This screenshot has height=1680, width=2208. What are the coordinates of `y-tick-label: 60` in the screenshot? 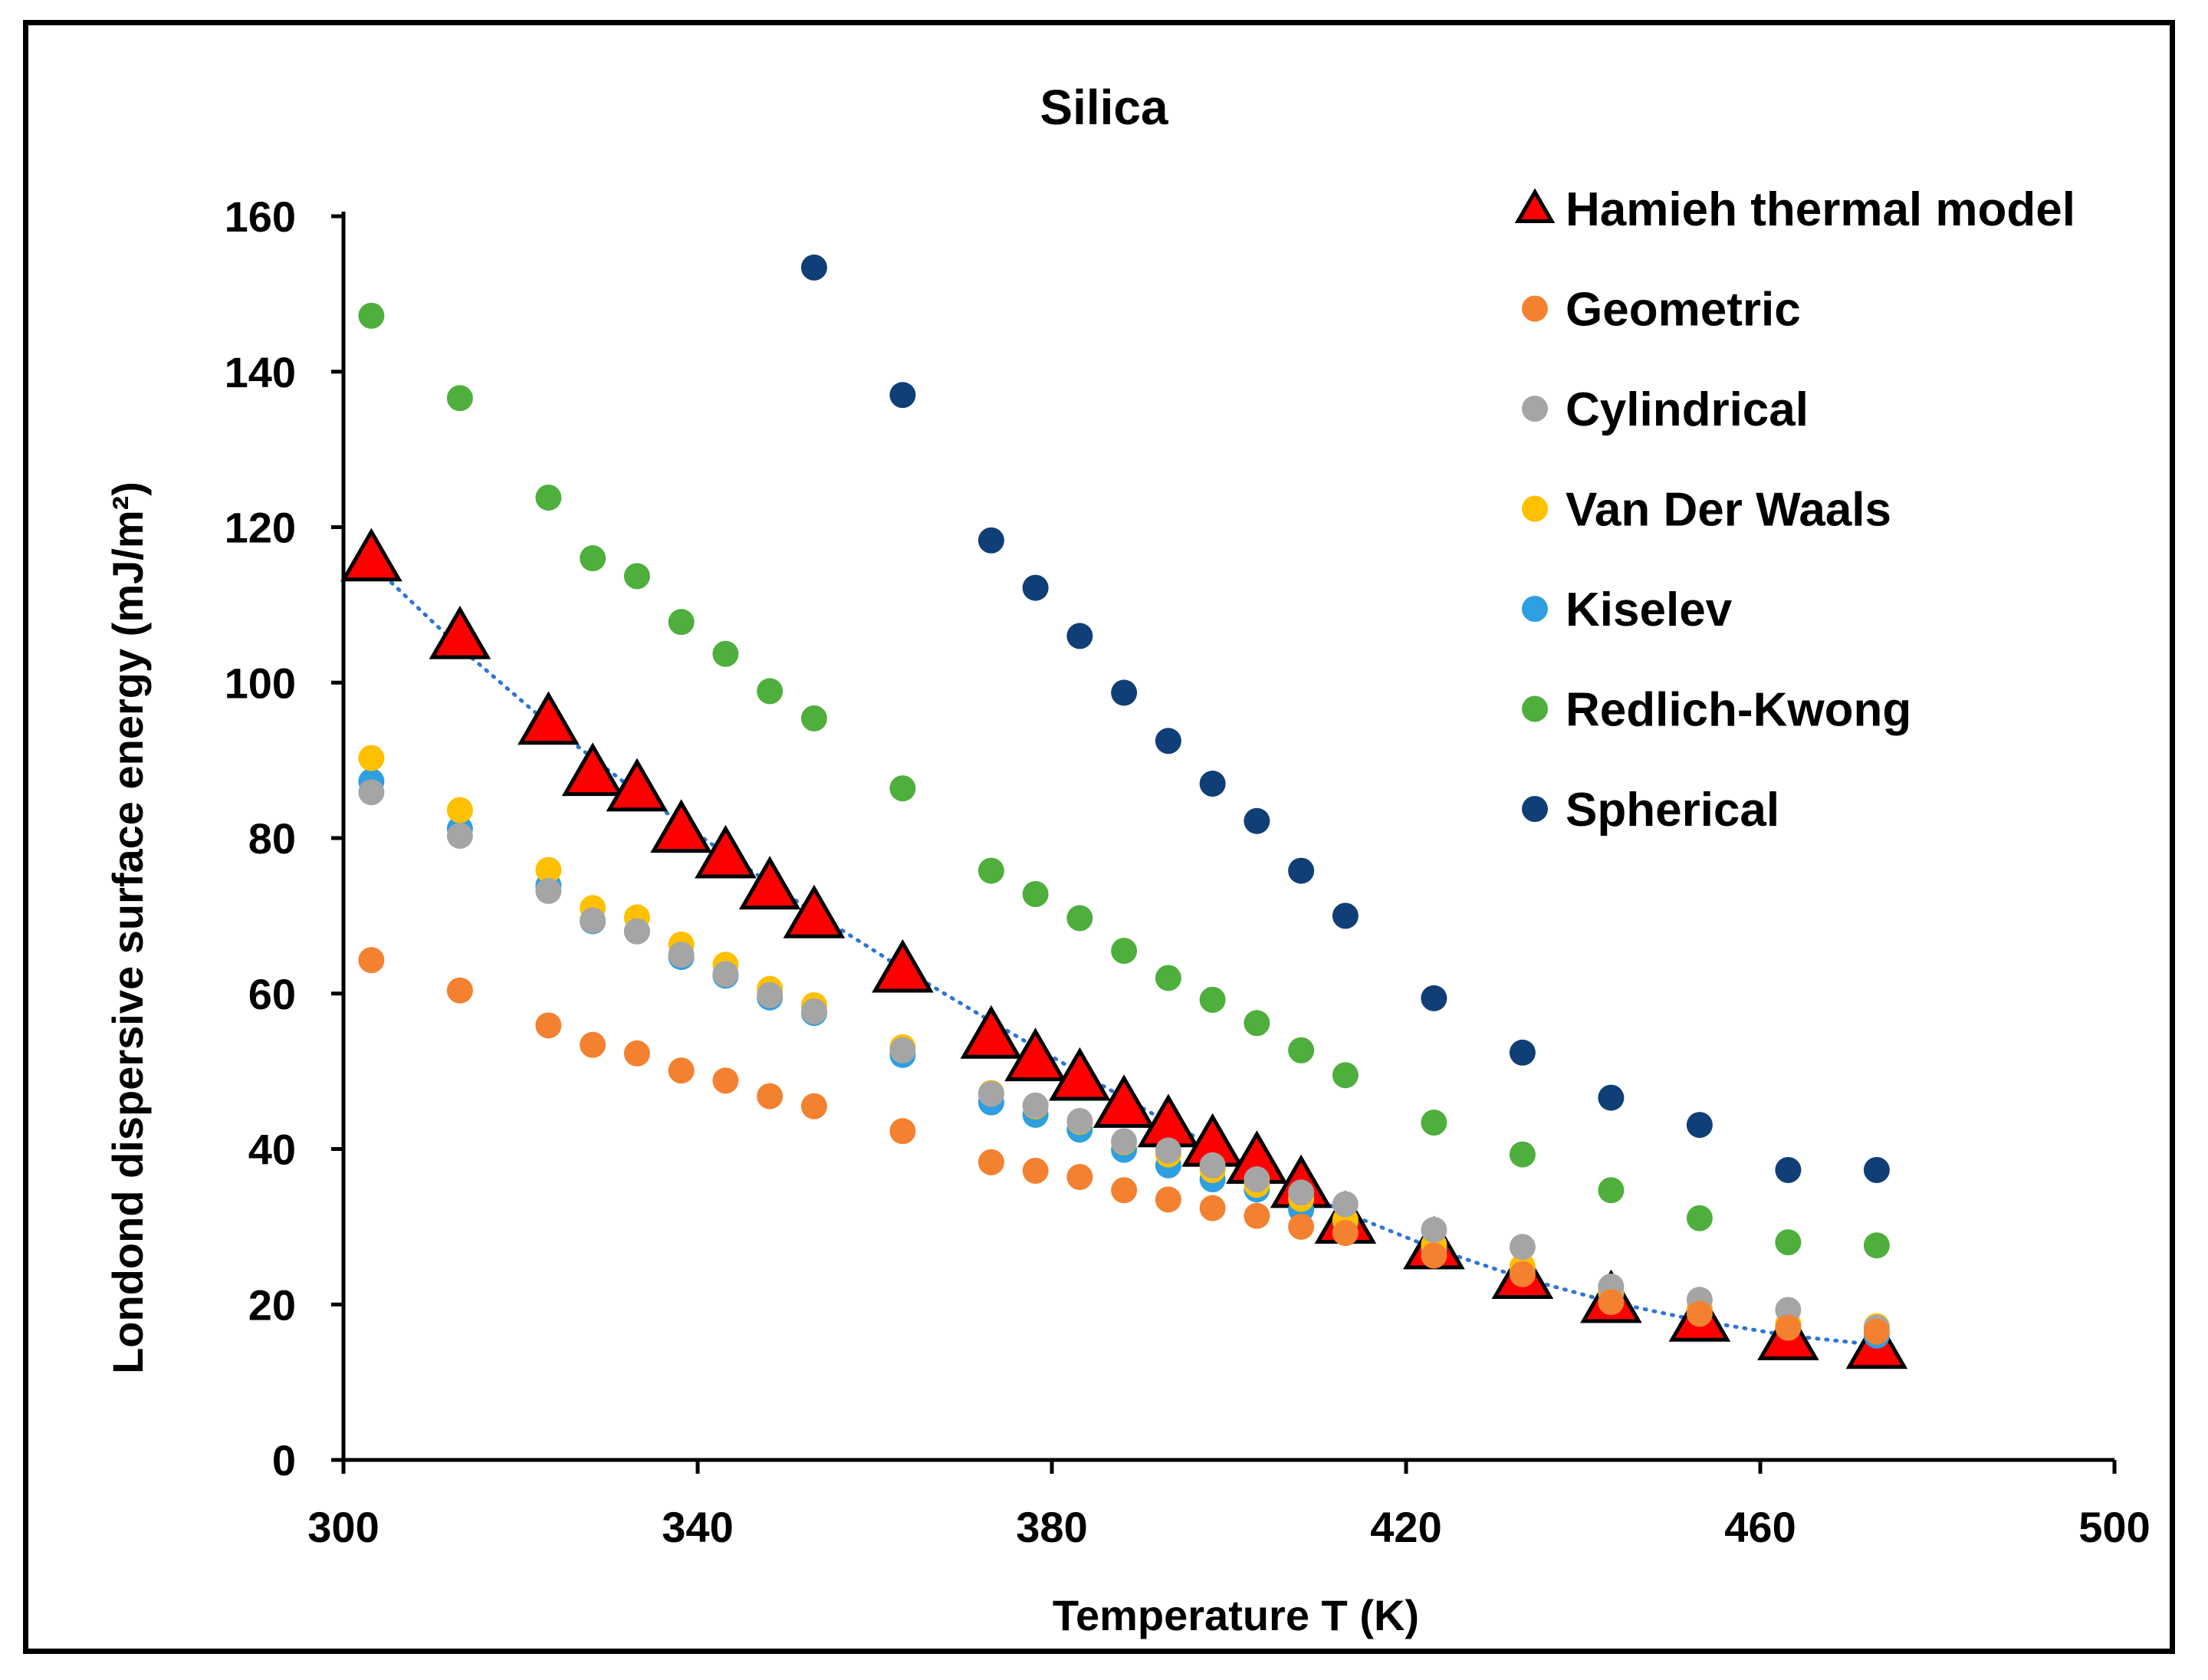 It's located at (272, 994).